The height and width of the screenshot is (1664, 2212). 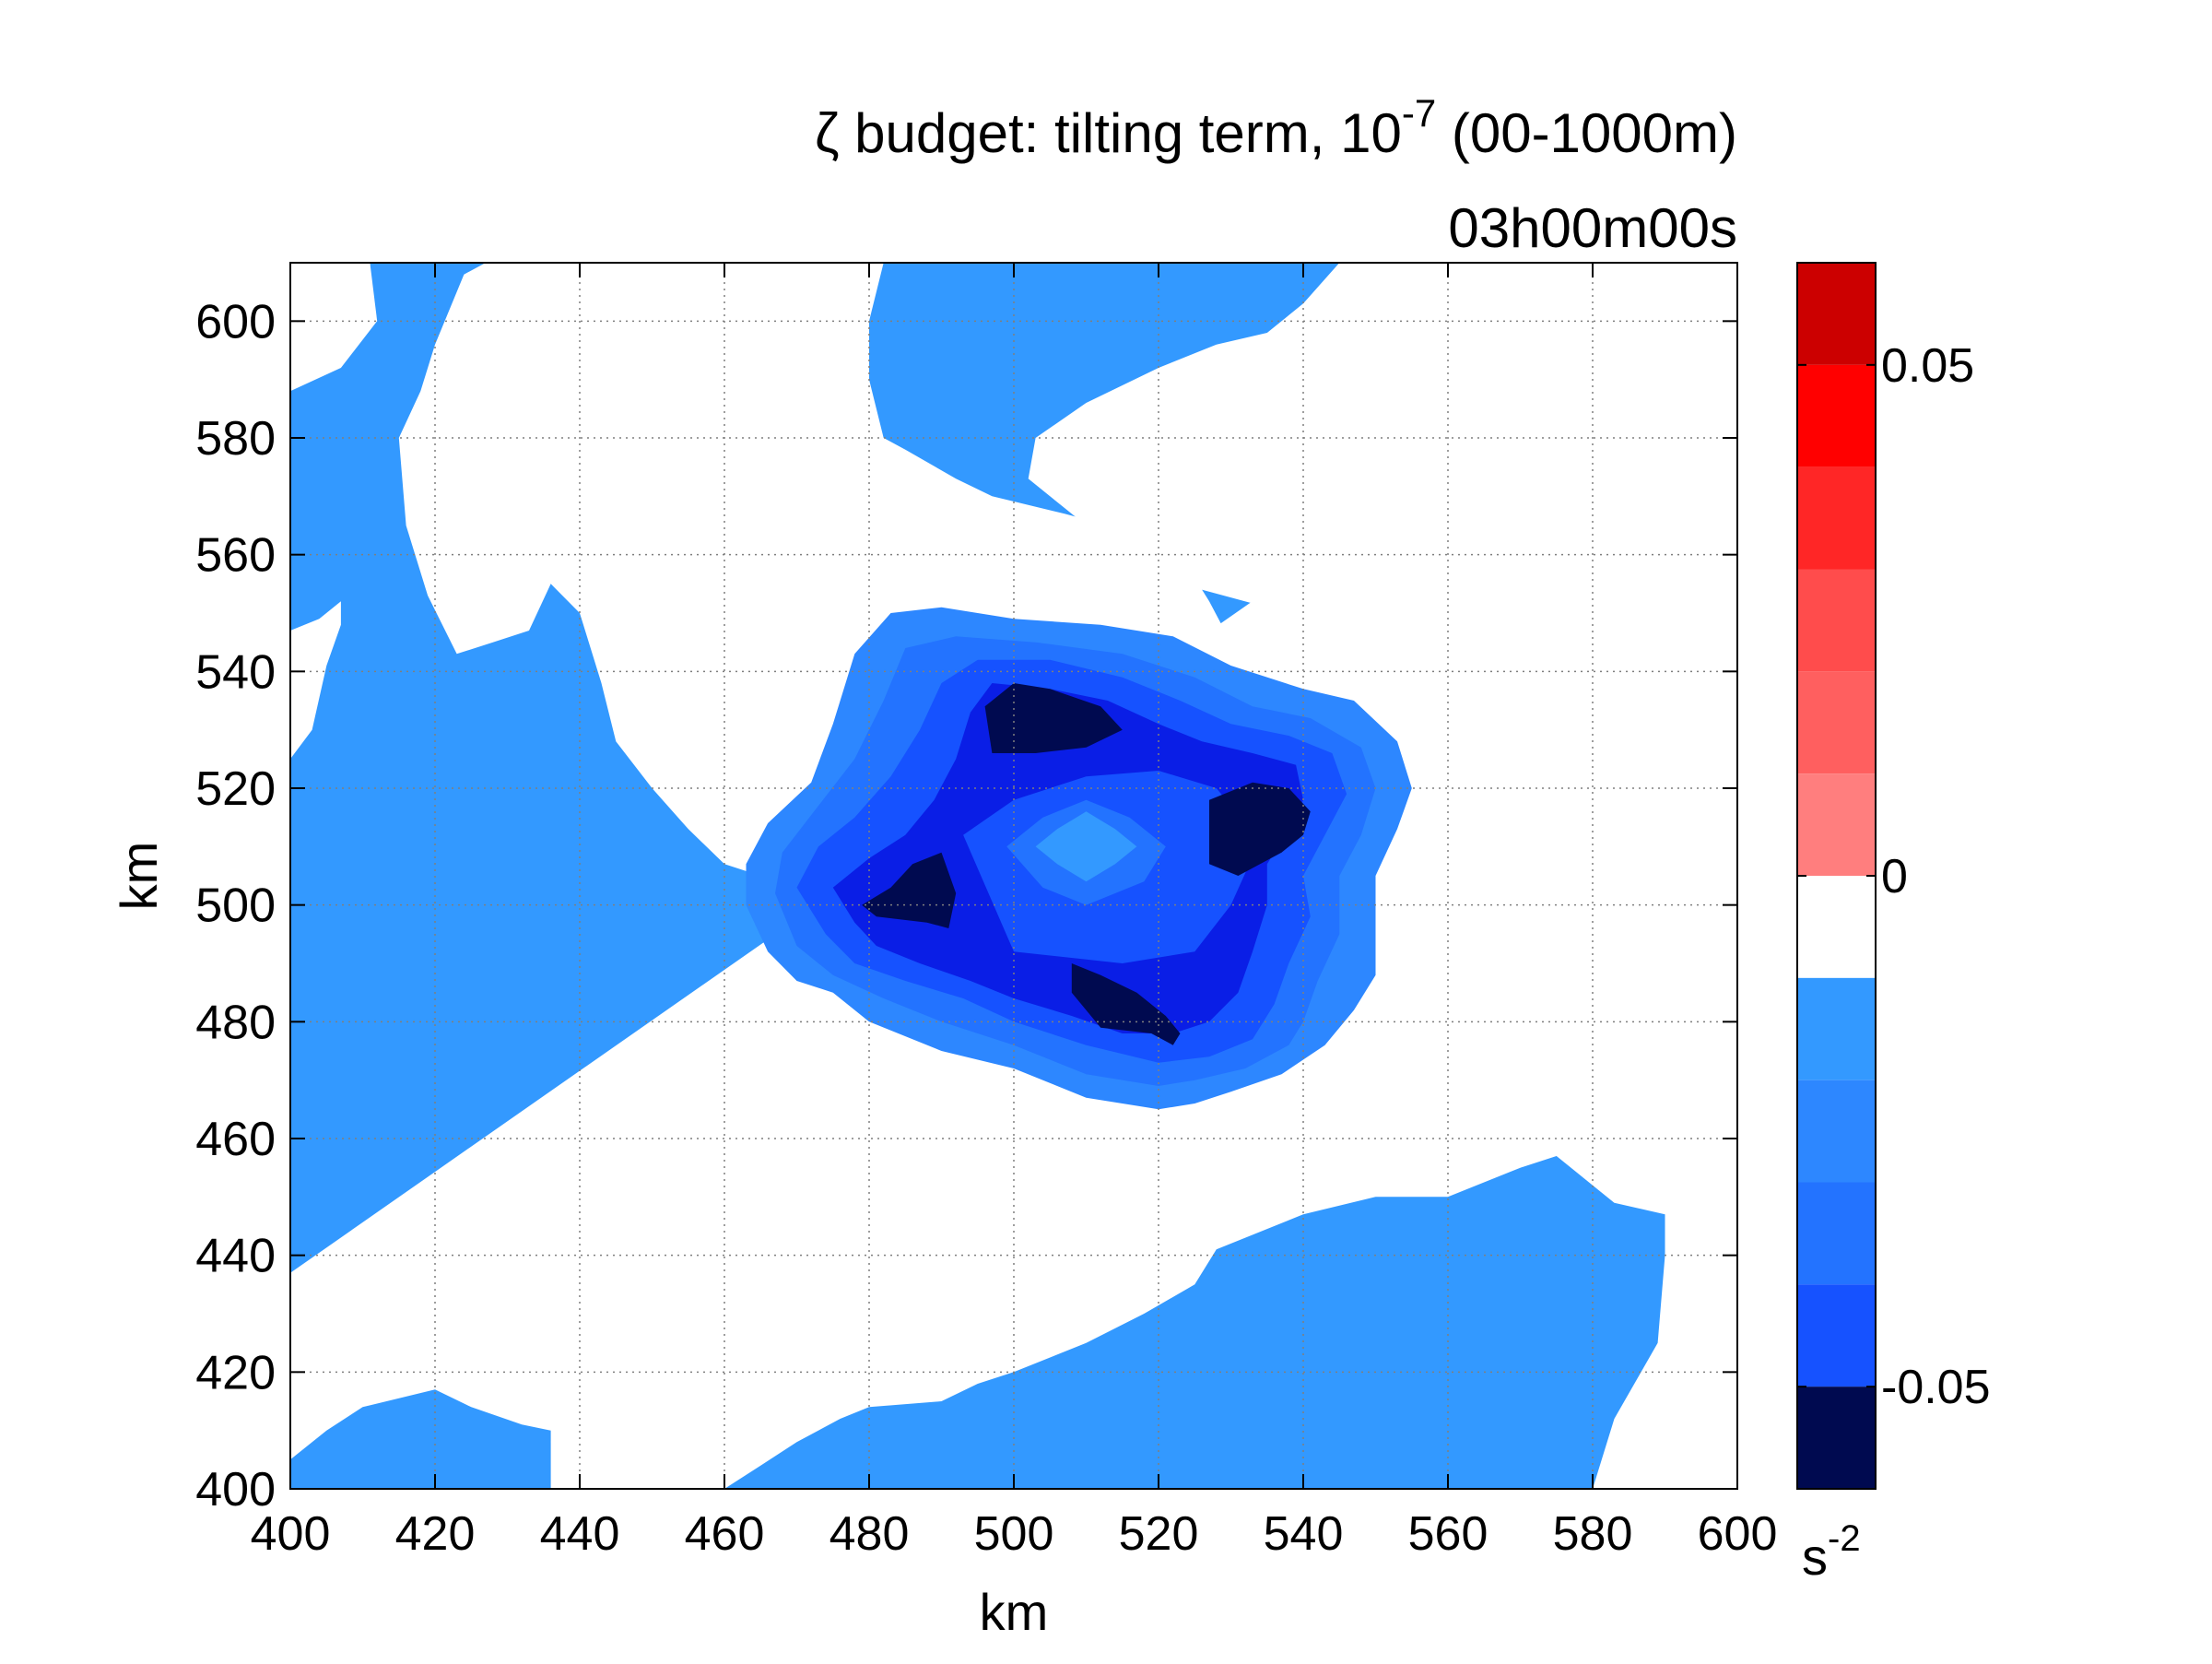 I want to click on x-axis-label: km, so click(x=1014, y=1612).